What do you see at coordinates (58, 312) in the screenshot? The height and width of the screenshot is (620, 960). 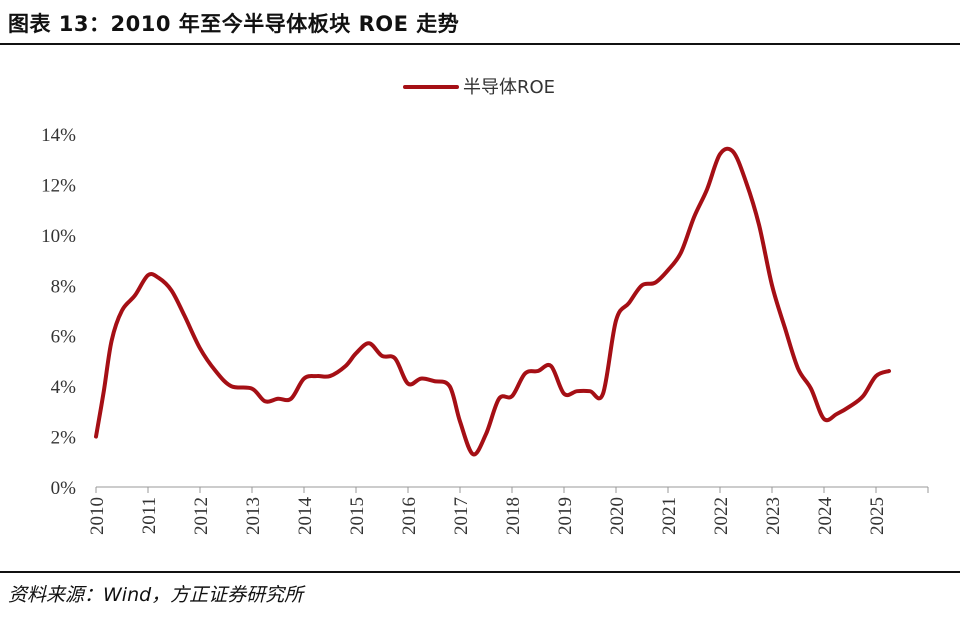 I see `y-axis-ticks: 0% 2% 4% 6% 8% 10% 12% 14%` at bounding box center [58, 312].